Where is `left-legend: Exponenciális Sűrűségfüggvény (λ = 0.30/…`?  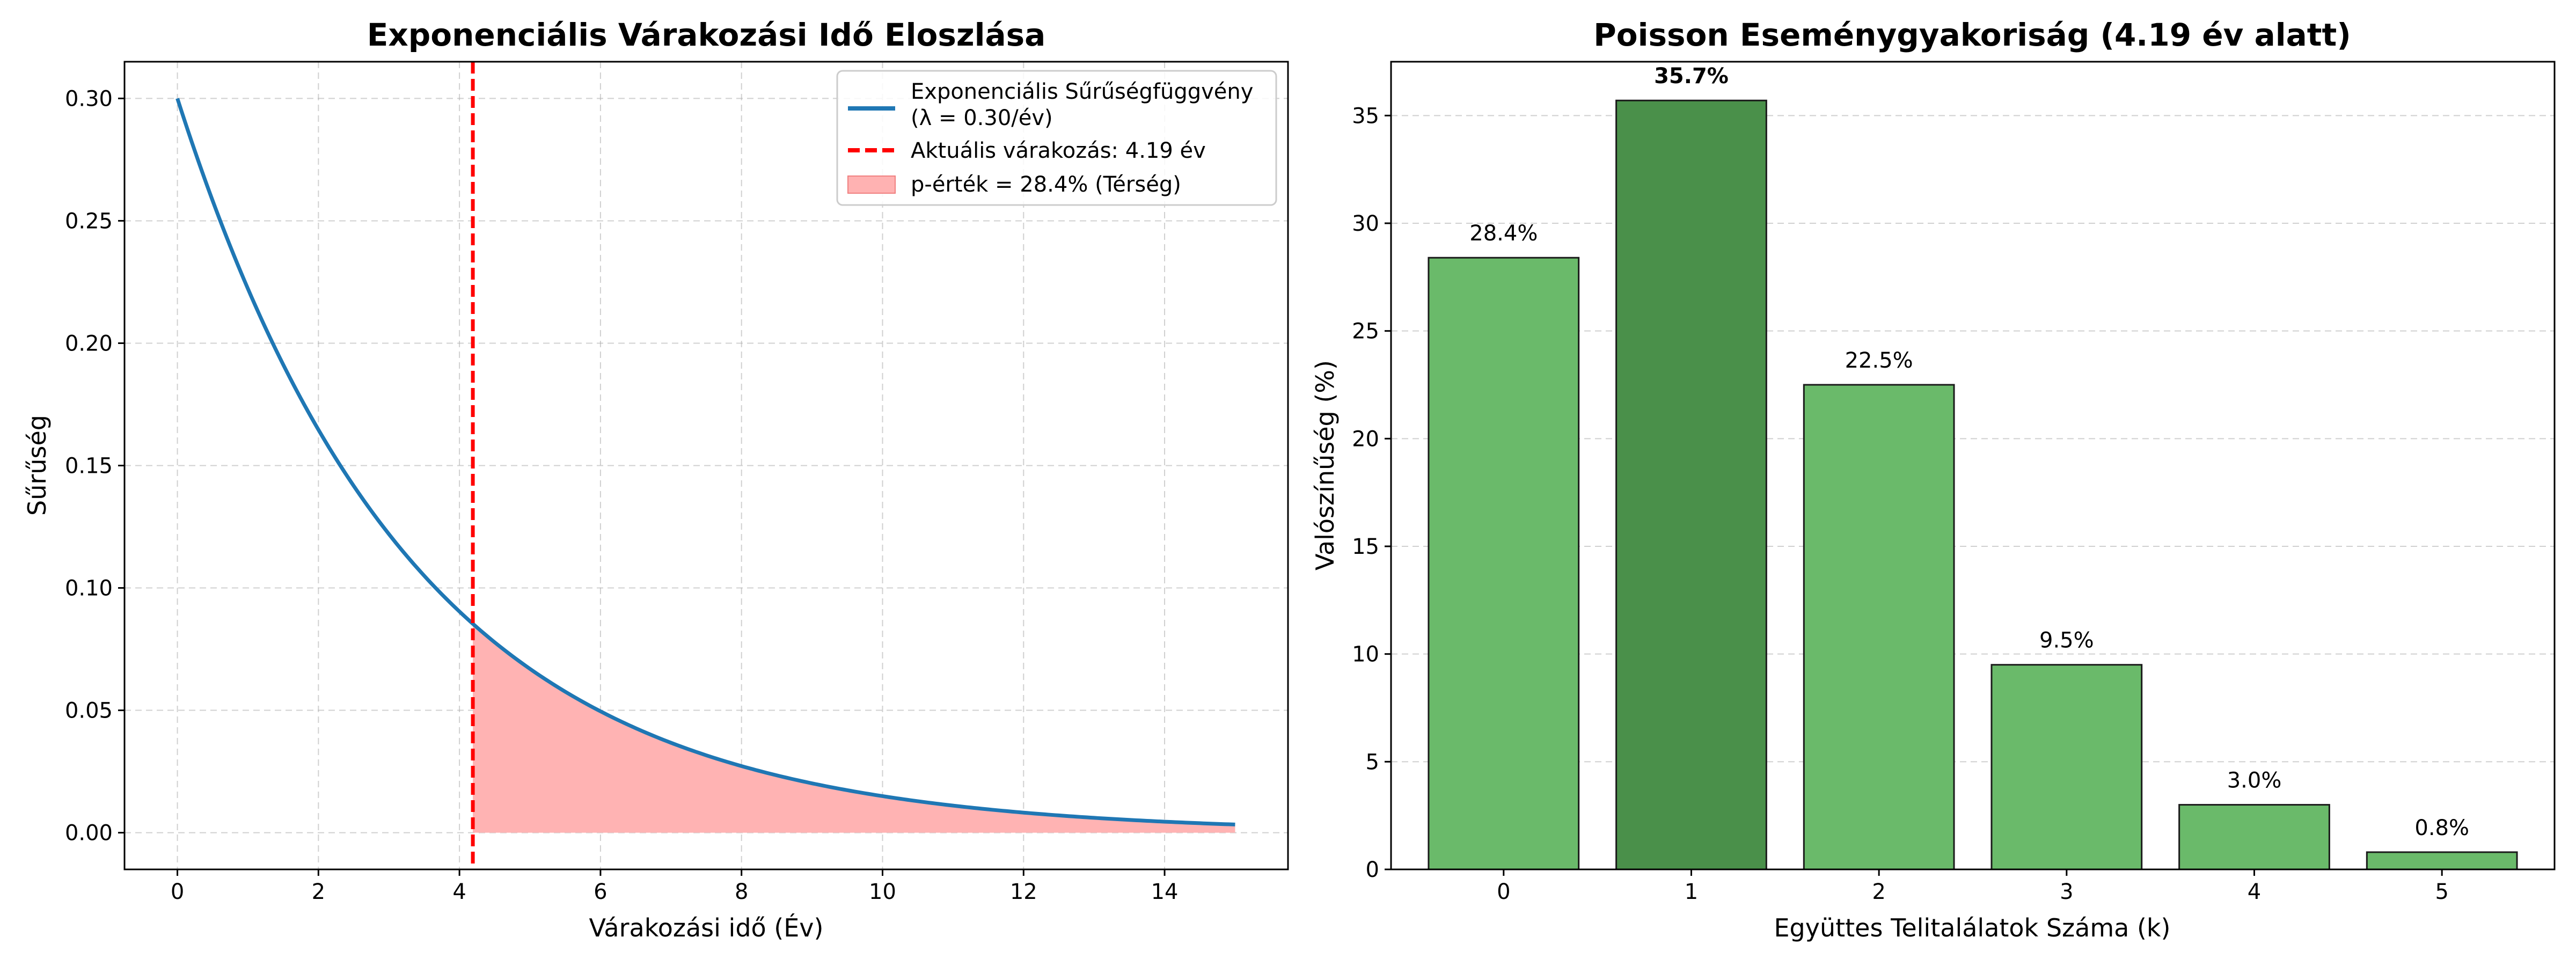
left-legend: Exponenciális Sűrűségfüggvény (λ = 0.30/… is located at coordinates (1056, 138).